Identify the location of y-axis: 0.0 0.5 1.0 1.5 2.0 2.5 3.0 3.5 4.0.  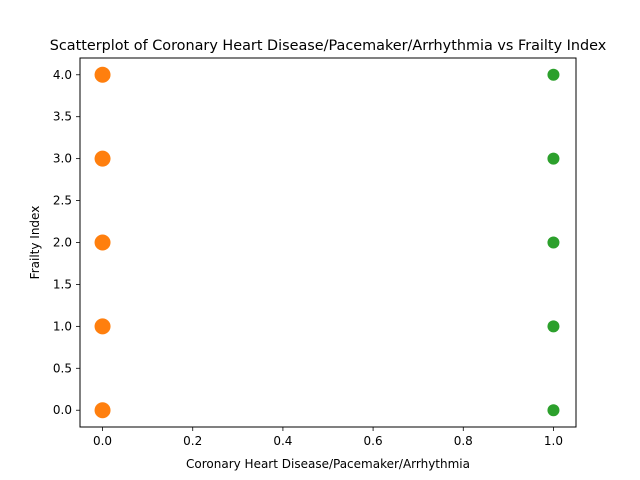
(66, 242).